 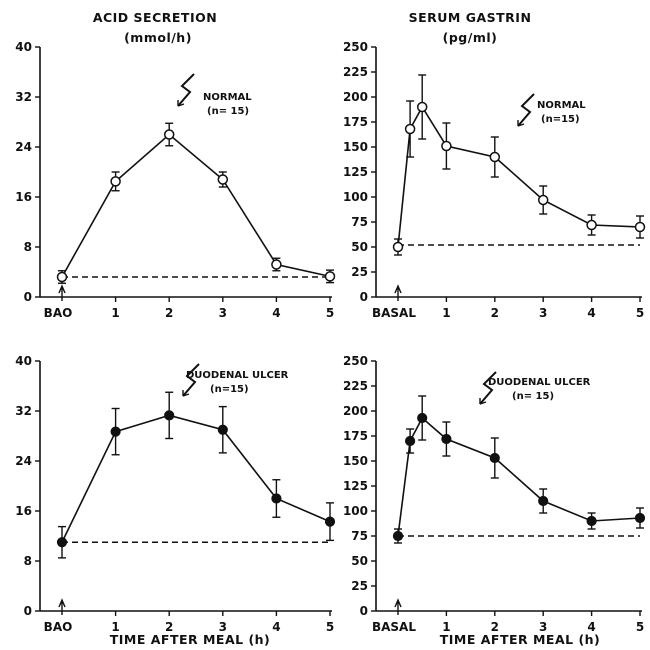 What do you see at coordinates (470, 37) in the screenshot?
I see `gastrin-unit: (pg/ml)` at bounding box center [470, 37].